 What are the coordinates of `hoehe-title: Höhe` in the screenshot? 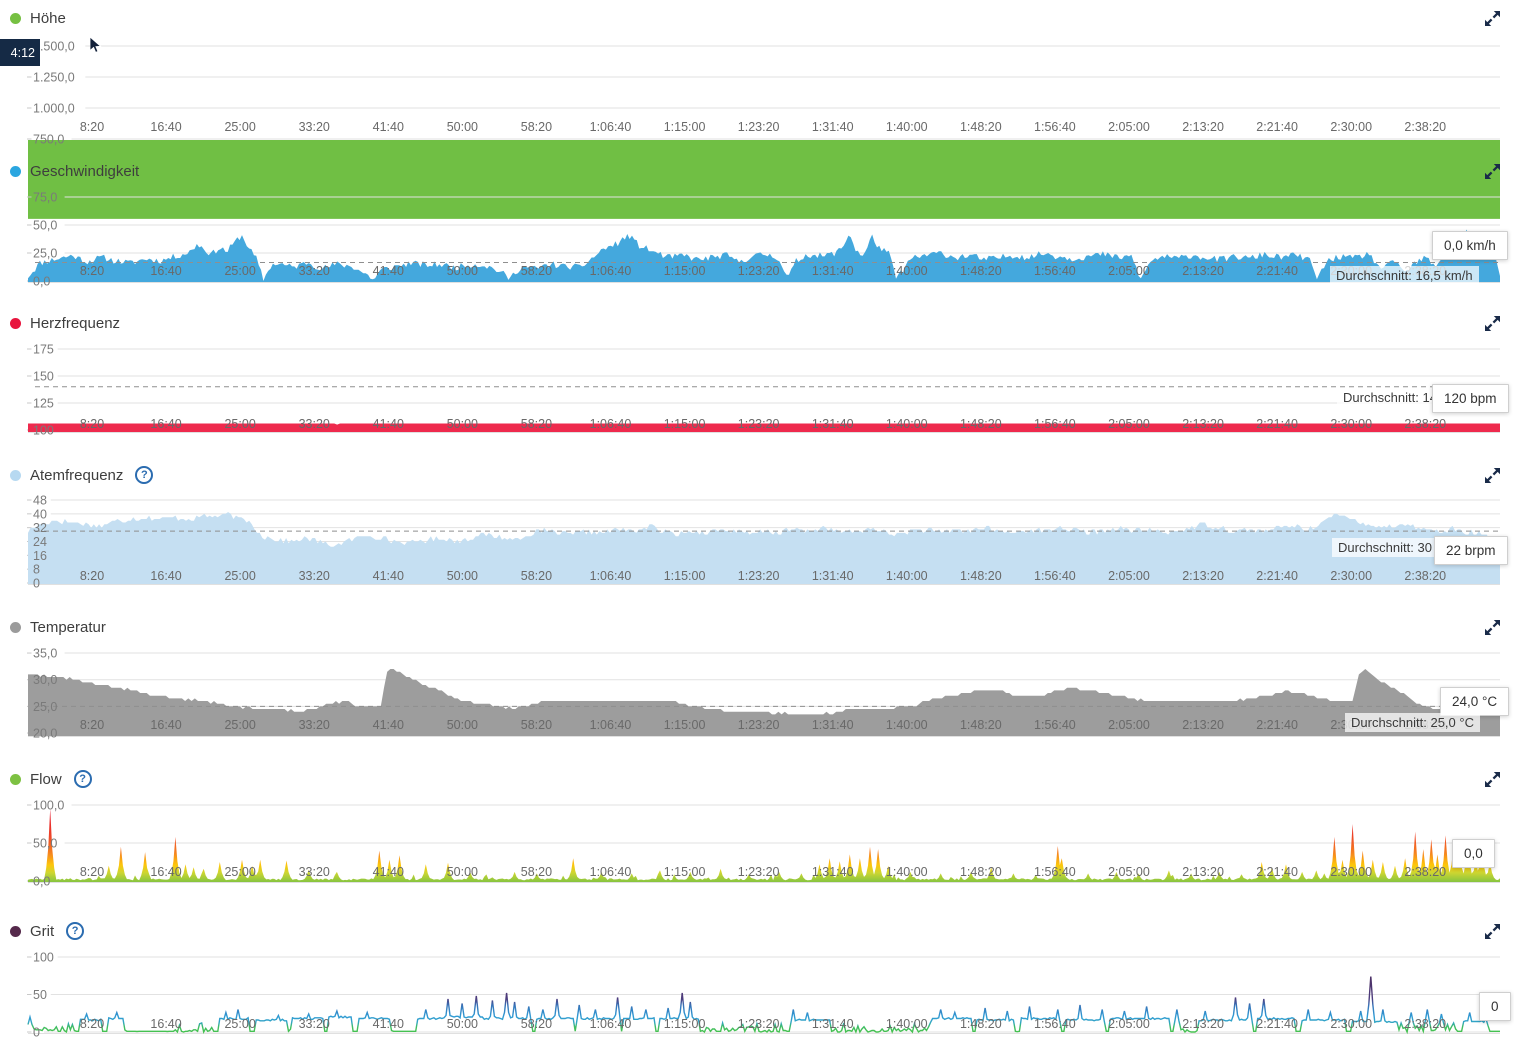 It's located at (48, 18).